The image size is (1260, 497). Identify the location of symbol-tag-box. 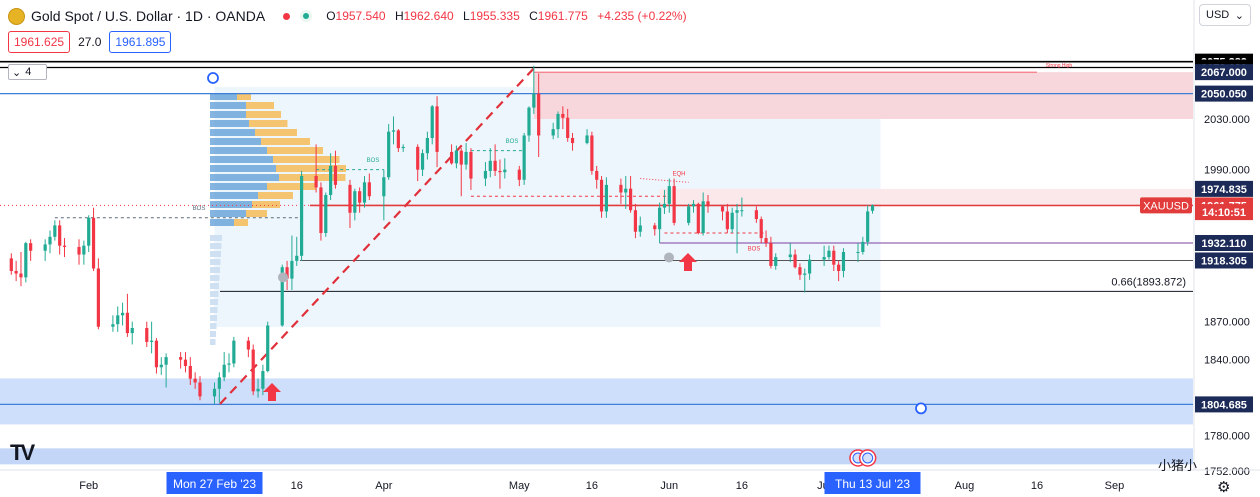
(1166, 205).